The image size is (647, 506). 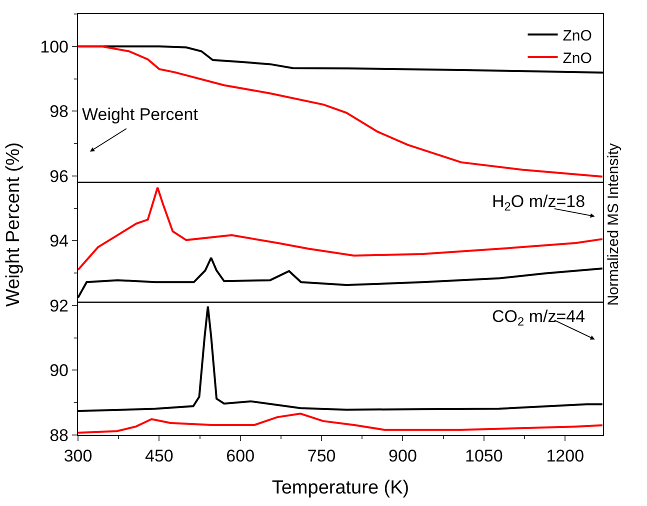 I want to click on x-axis-title: Temperature (K), so click(x=341, y=487).